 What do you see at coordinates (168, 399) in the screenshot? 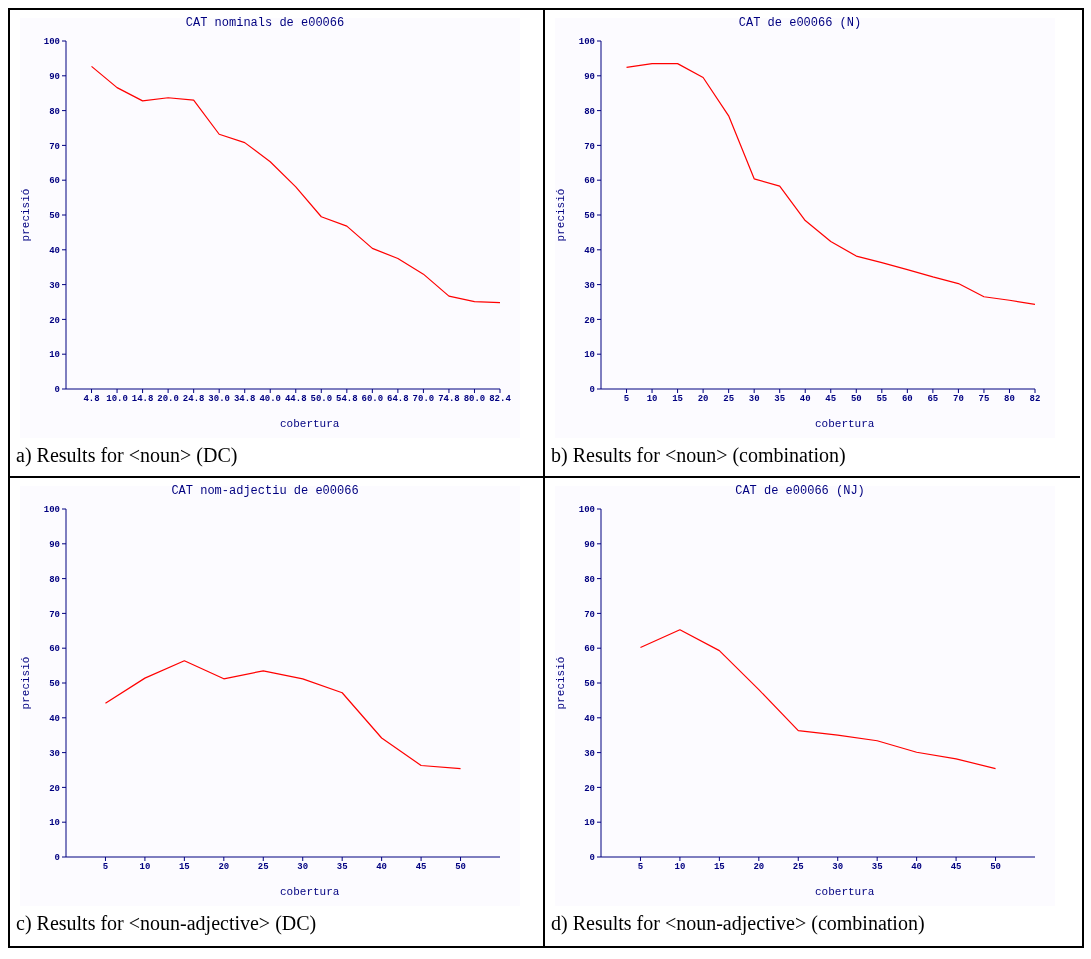
I see `x-tick-label: 20.0` at bounding box center [168, 399].